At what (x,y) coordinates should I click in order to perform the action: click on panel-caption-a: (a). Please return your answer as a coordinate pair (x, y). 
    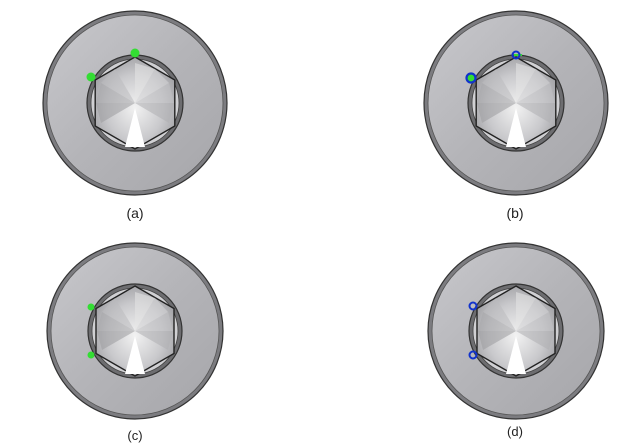
    Looking at the image, I should click on (135, 213).